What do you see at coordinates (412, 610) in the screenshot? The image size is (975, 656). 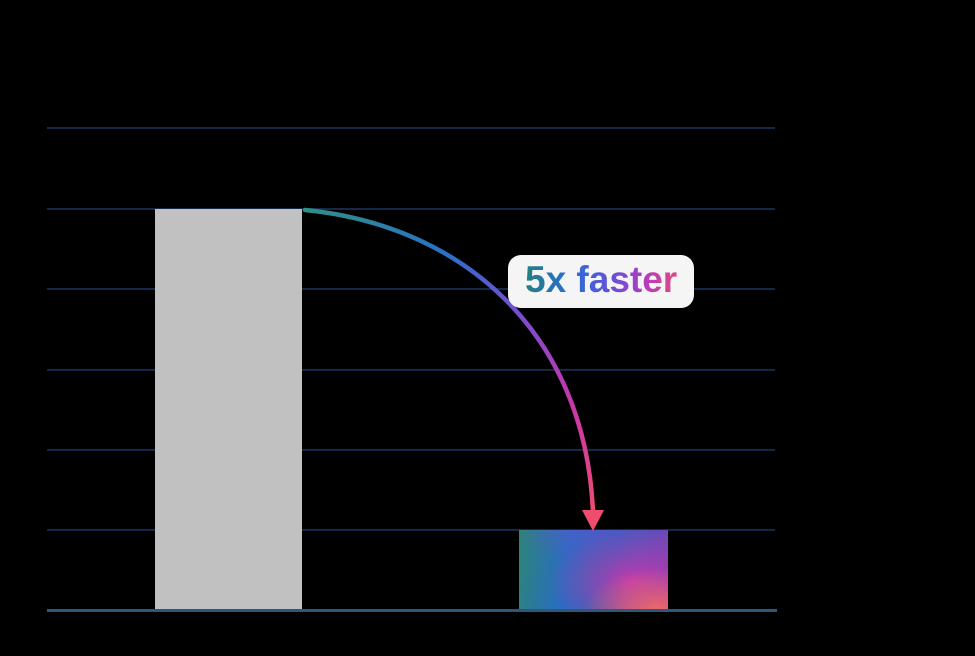 I see `x-axis-line` at bounding box center [412, 610].